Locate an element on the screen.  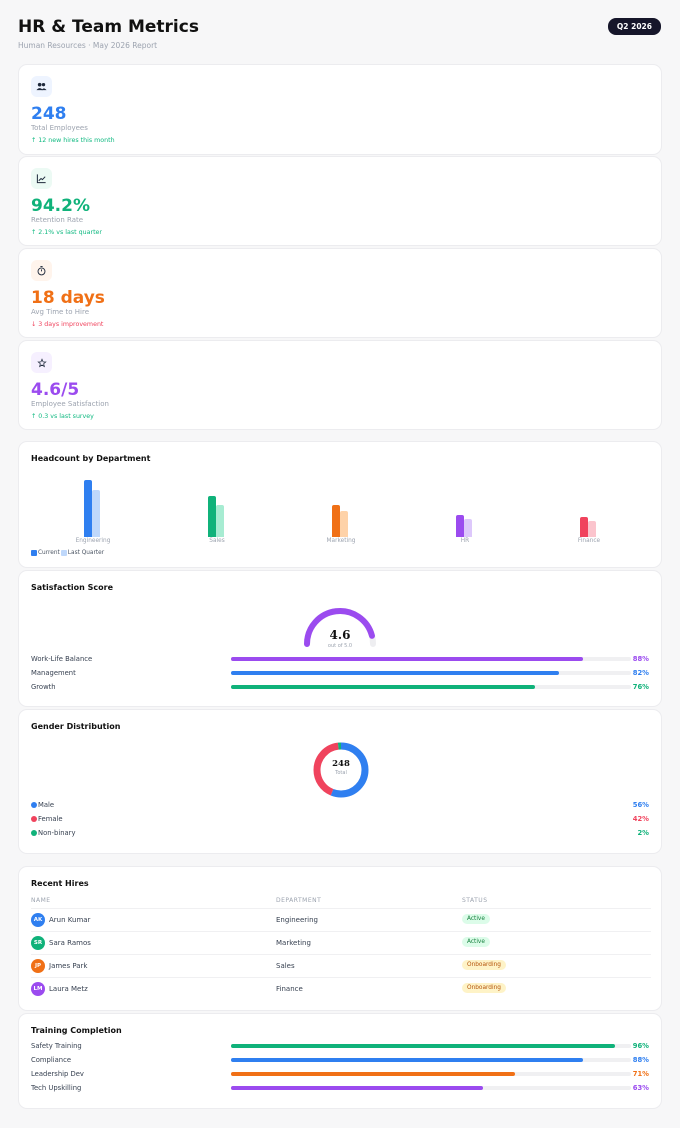
kpi-label: Retention Rate is located at coordinates (57, 220).